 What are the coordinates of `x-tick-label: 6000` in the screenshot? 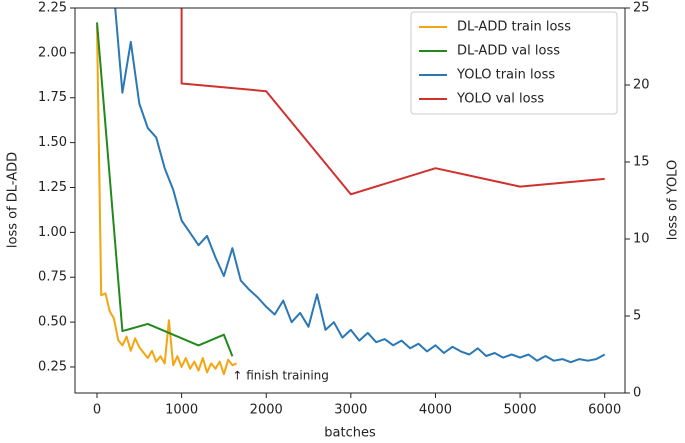 It's located at (604, 410).